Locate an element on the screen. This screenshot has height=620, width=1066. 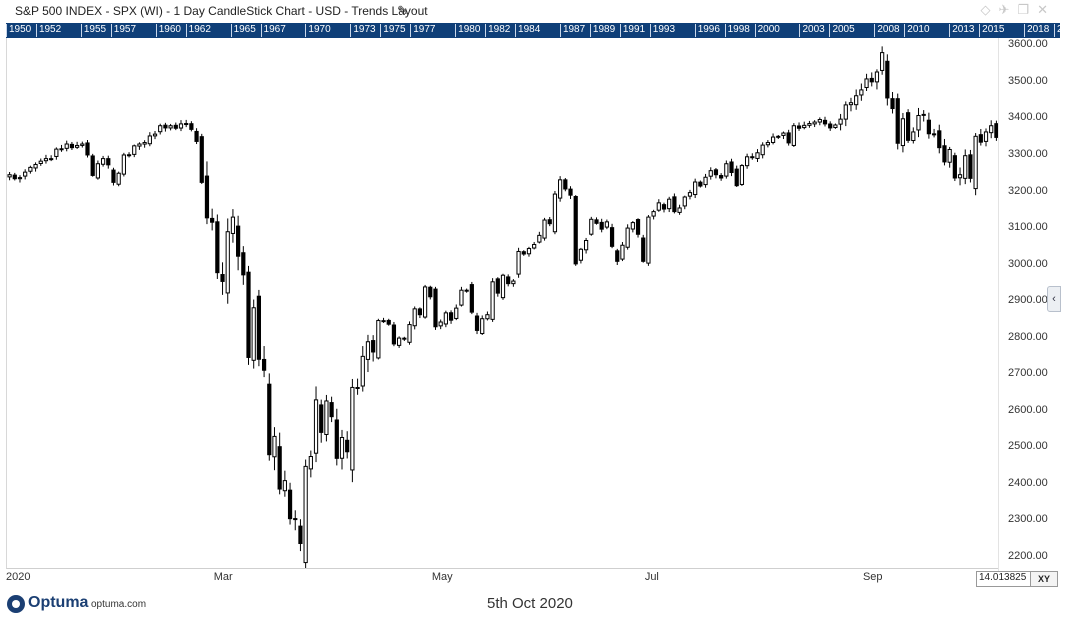
year-label: 1989 is located at coordinates (604, 29).